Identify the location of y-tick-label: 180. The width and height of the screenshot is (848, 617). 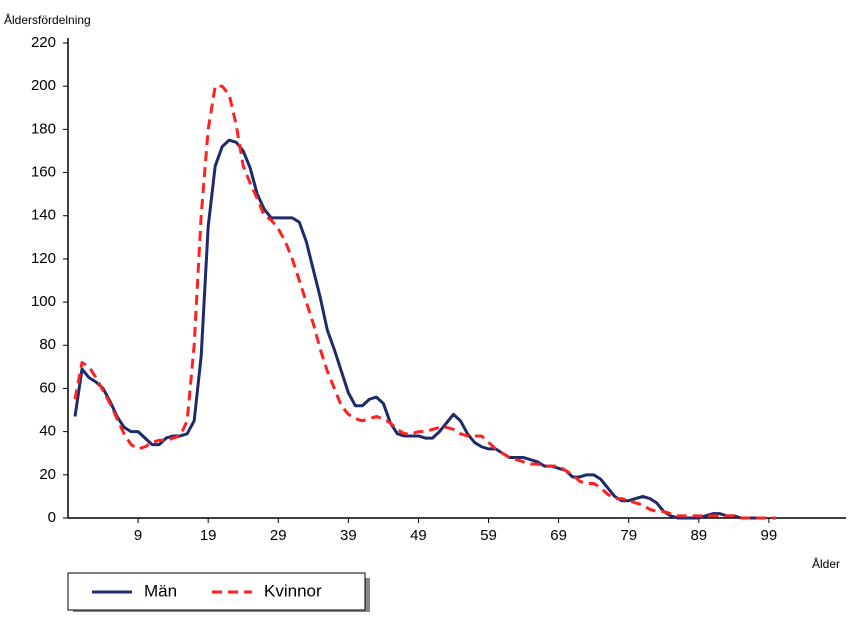
(43, 128).